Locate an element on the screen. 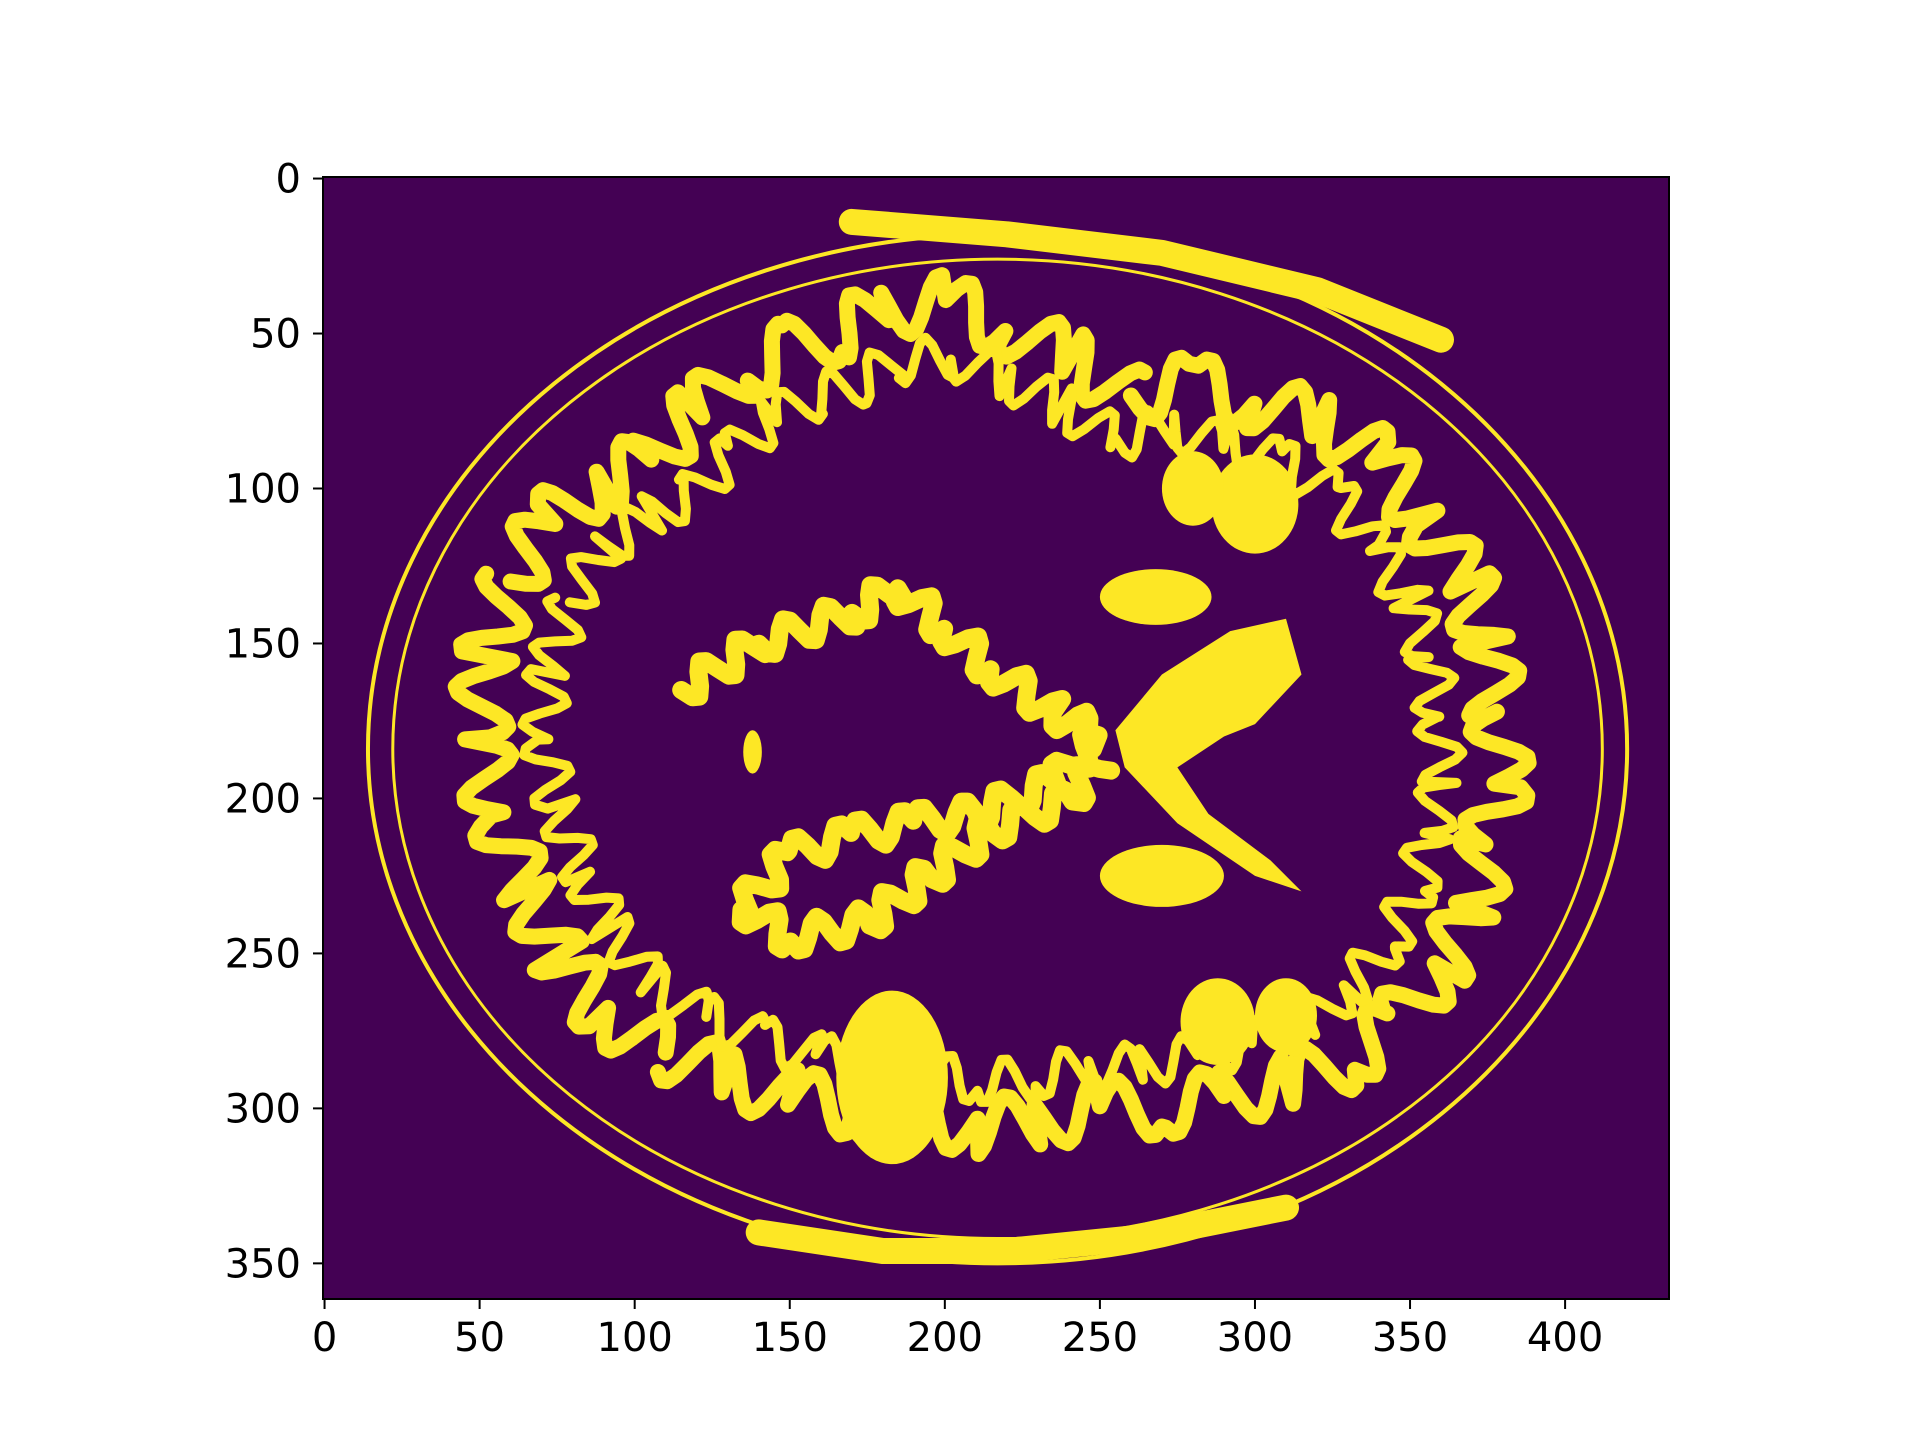 Image resolution: width=1920 pixels, height=1440 pixels. x-axis: 0 50 100 150 200 250 300 350 400 is located at coordinates (957, 1330).